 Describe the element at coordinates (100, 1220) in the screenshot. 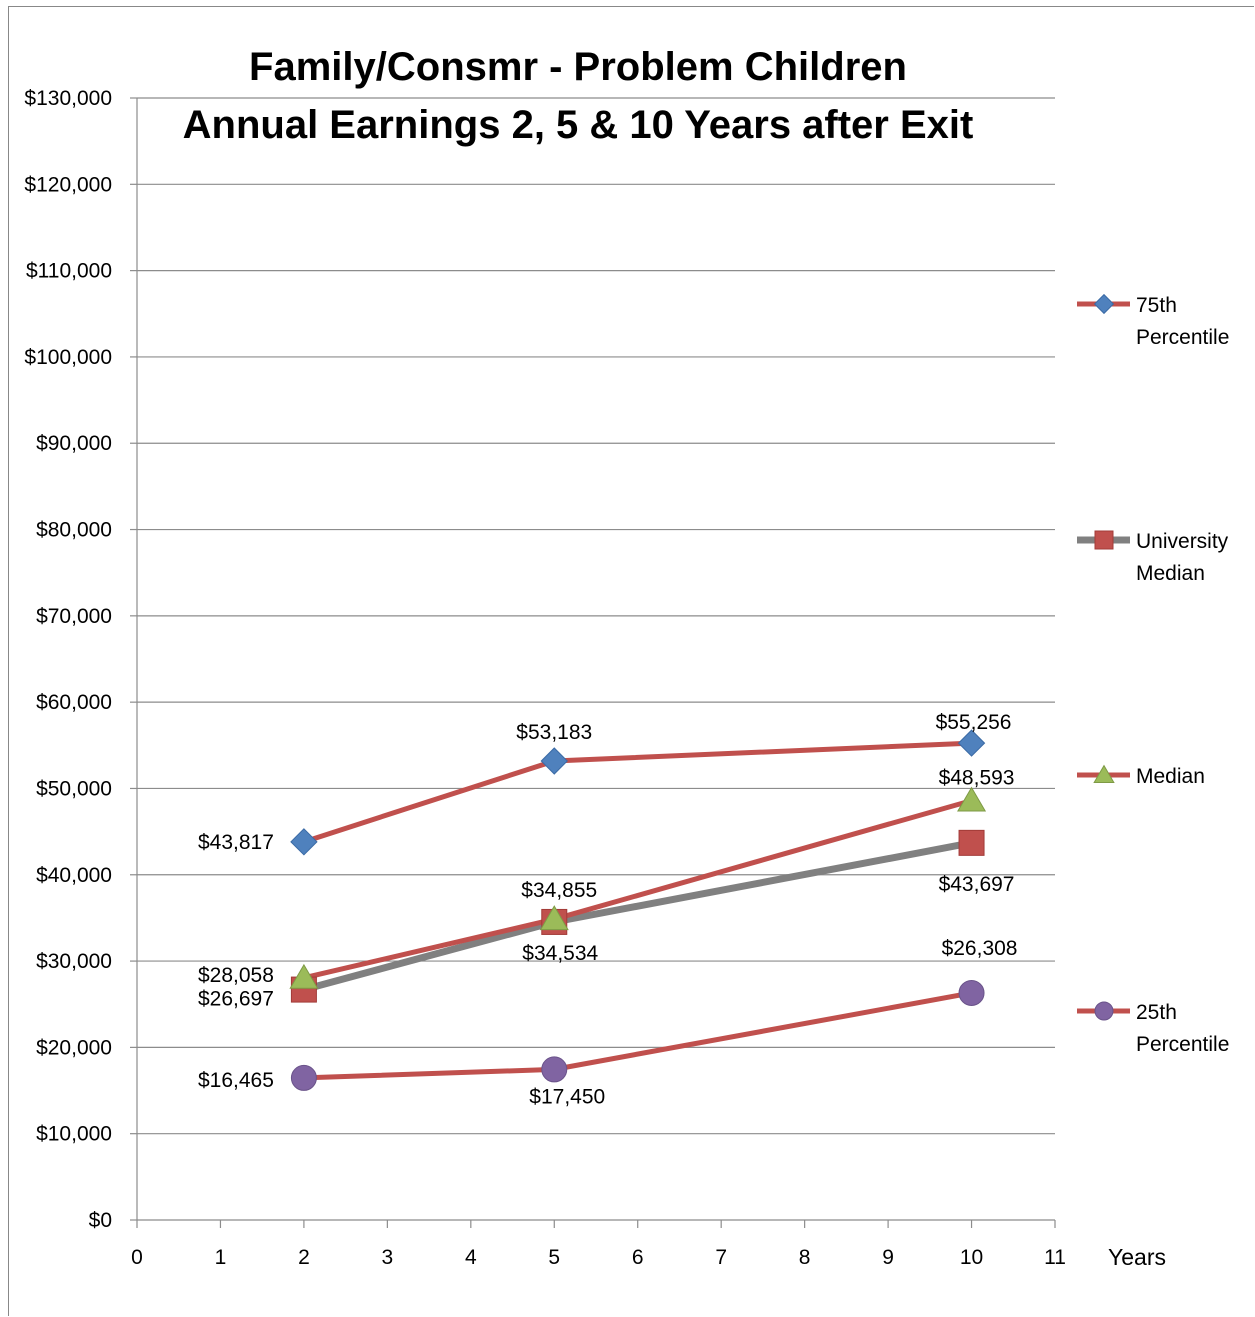

I see `y-tick-label: $0` at that location.